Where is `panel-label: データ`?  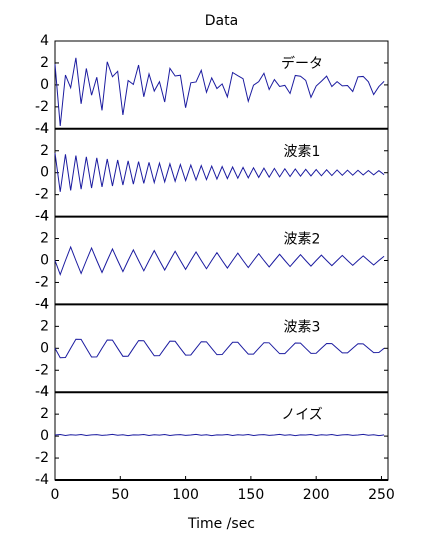 panel-label: データ is located at coordinates (302, 63).